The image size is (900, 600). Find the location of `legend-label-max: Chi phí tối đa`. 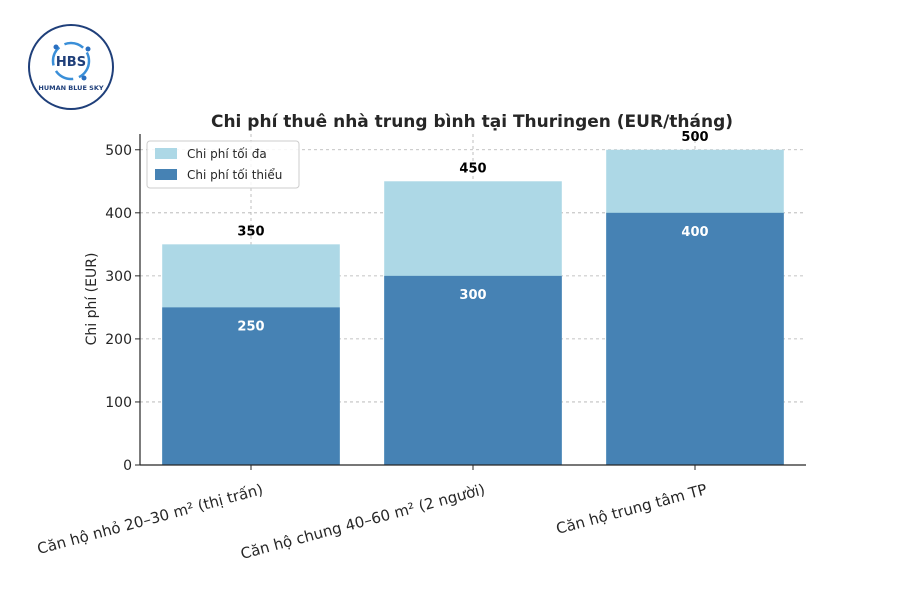

legend-label-max: Chi phí tối đa is located at coordinates (227, 154).